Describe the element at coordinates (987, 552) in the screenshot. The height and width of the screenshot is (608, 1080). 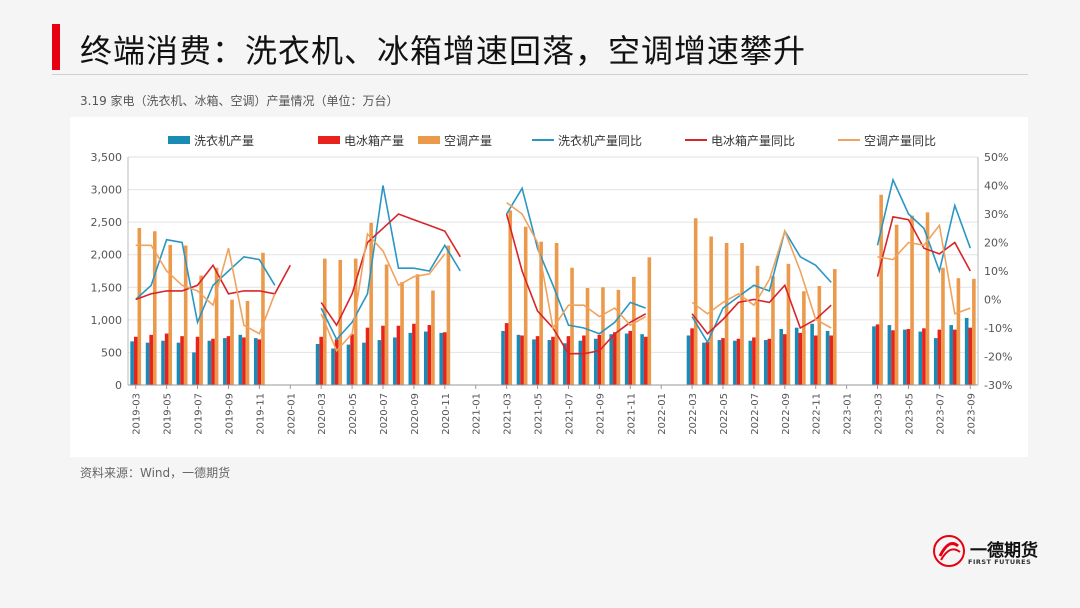
I see `company-logo: 一德期货 FIRST FUTURES` at that location.